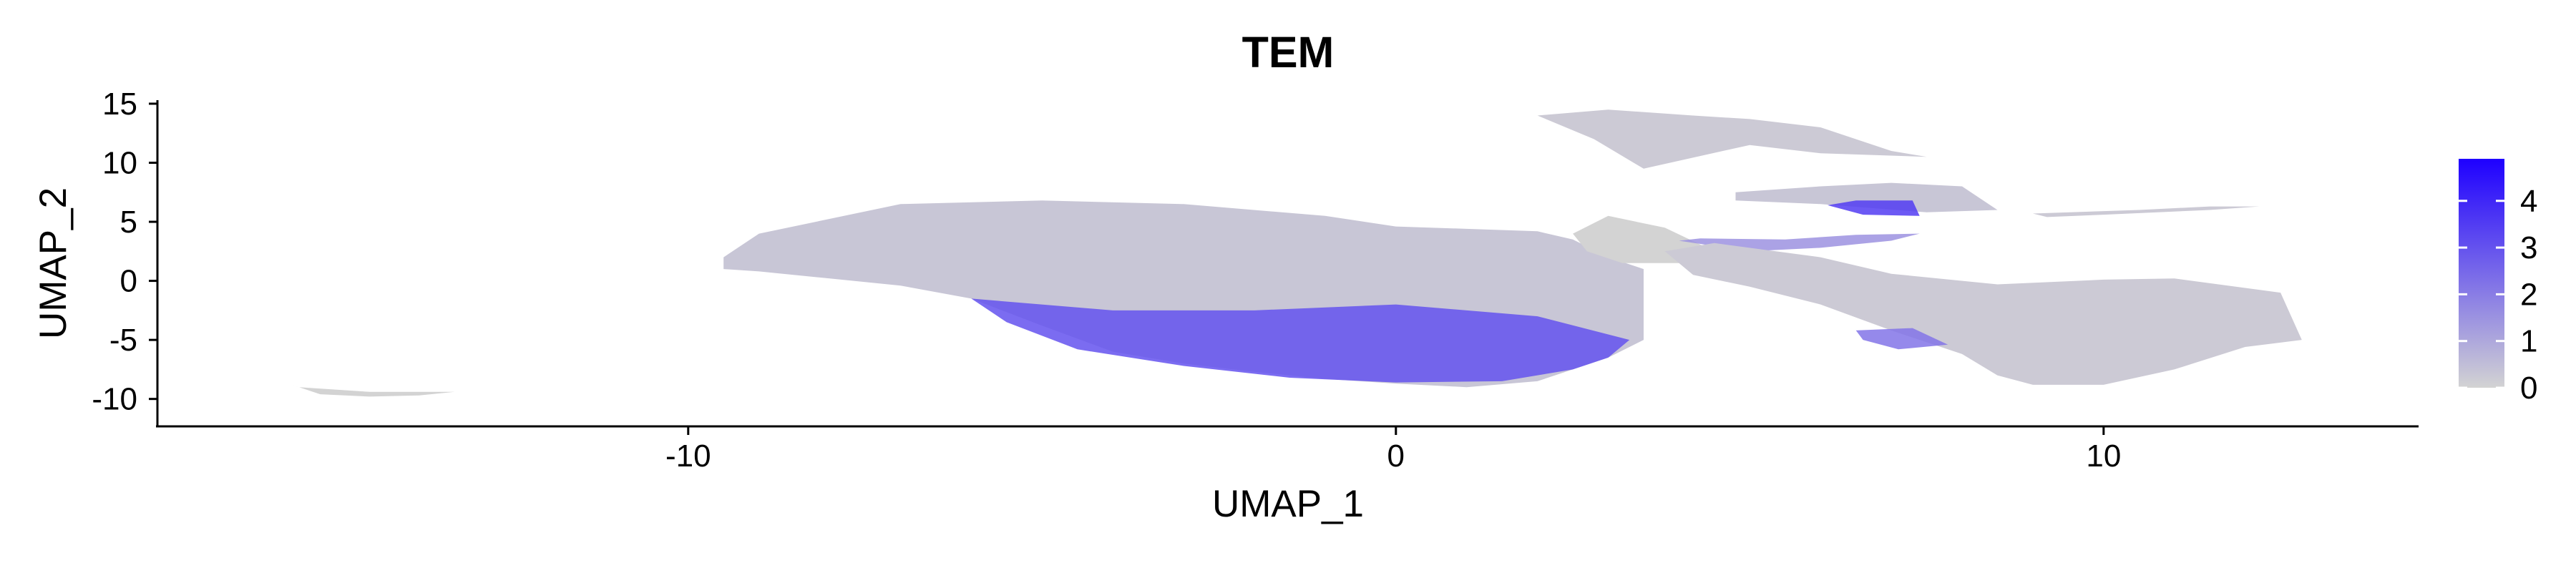  Describe the element at coordinates (1874, 208) in the screenshot. I see `cell-region-mid-hotspot` at that location.